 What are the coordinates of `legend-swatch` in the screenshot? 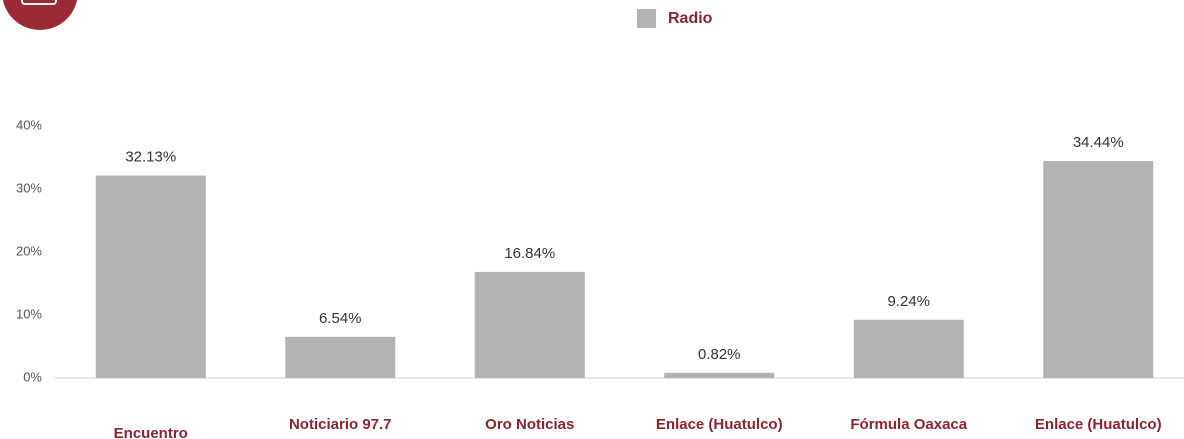 It's located at (646, 18).